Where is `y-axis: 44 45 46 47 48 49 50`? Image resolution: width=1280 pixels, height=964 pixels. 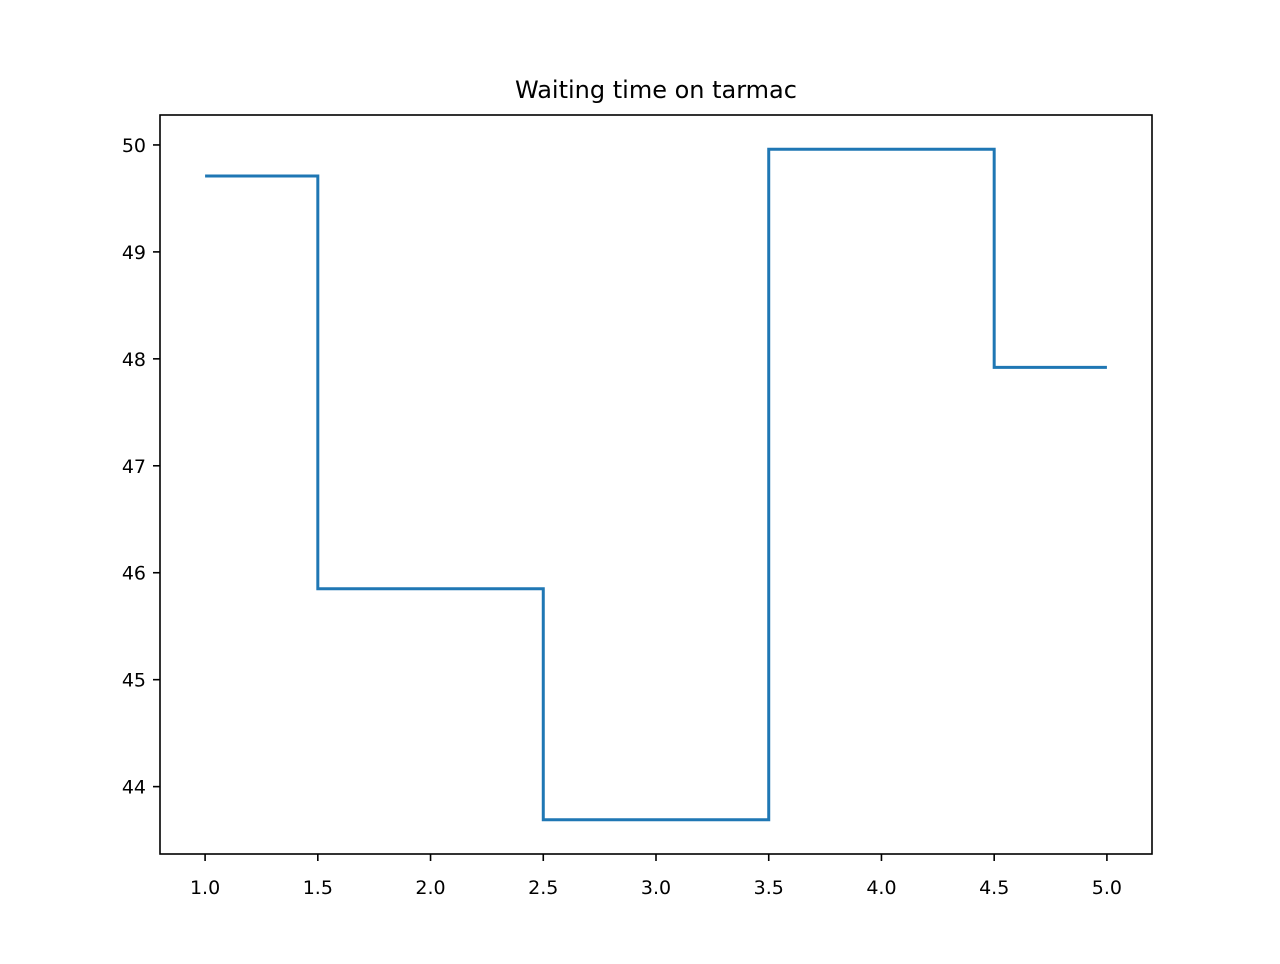 y-axis: 44 45 46 47 48 49 50 is located at coordinates (141, 467).